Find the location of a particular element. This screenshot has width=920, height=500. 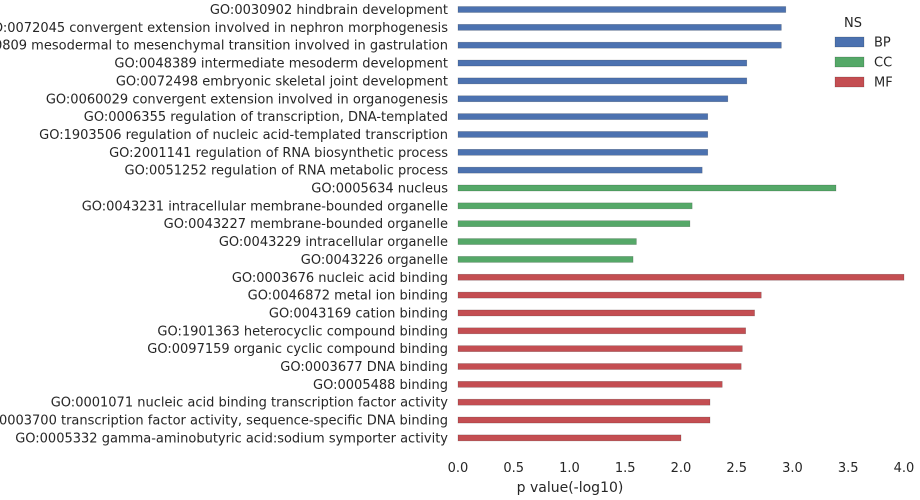

y-tick-label-13: GO:0043229 intracellular organelle is located at coordinates (333, 242).